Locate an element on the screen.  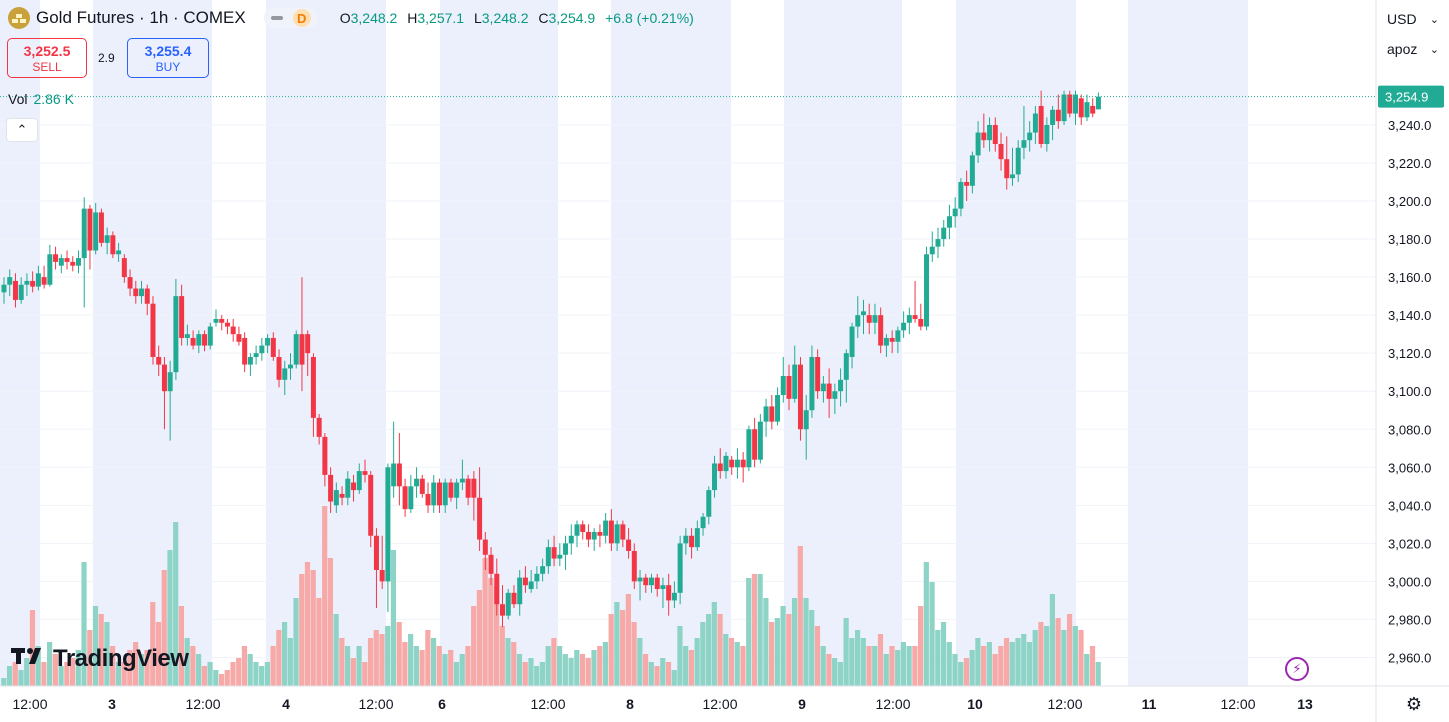
y-tick-label: 3,060.0 is located at coordinates (1409, 467).